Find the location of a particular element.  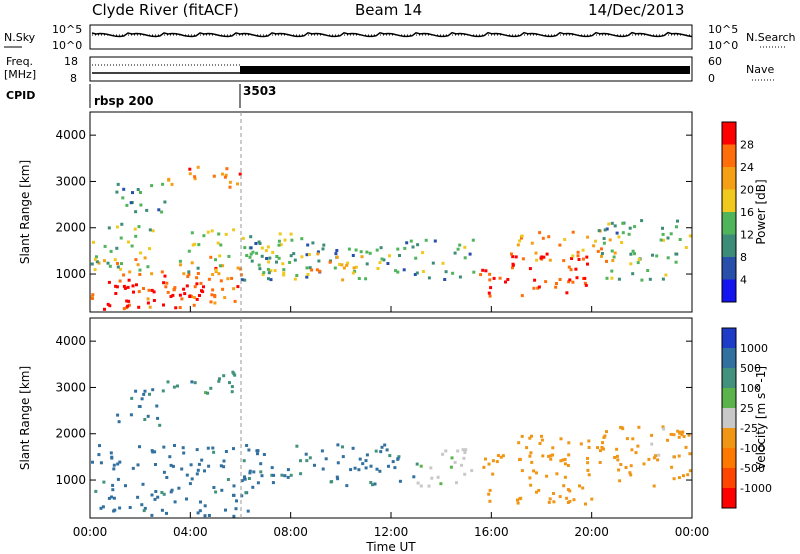

noise-left-label: N.Sky is located at coordinates (20, 37).